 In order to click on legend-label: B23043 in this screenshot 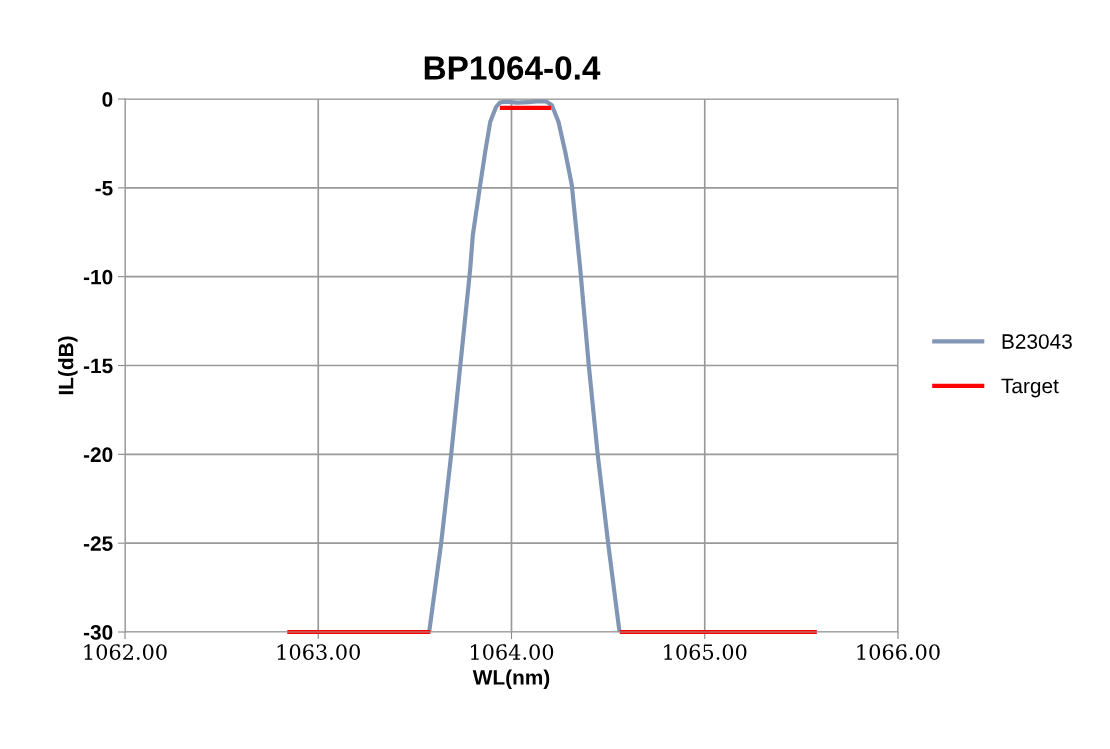, I will do `click(1037, 341)`.